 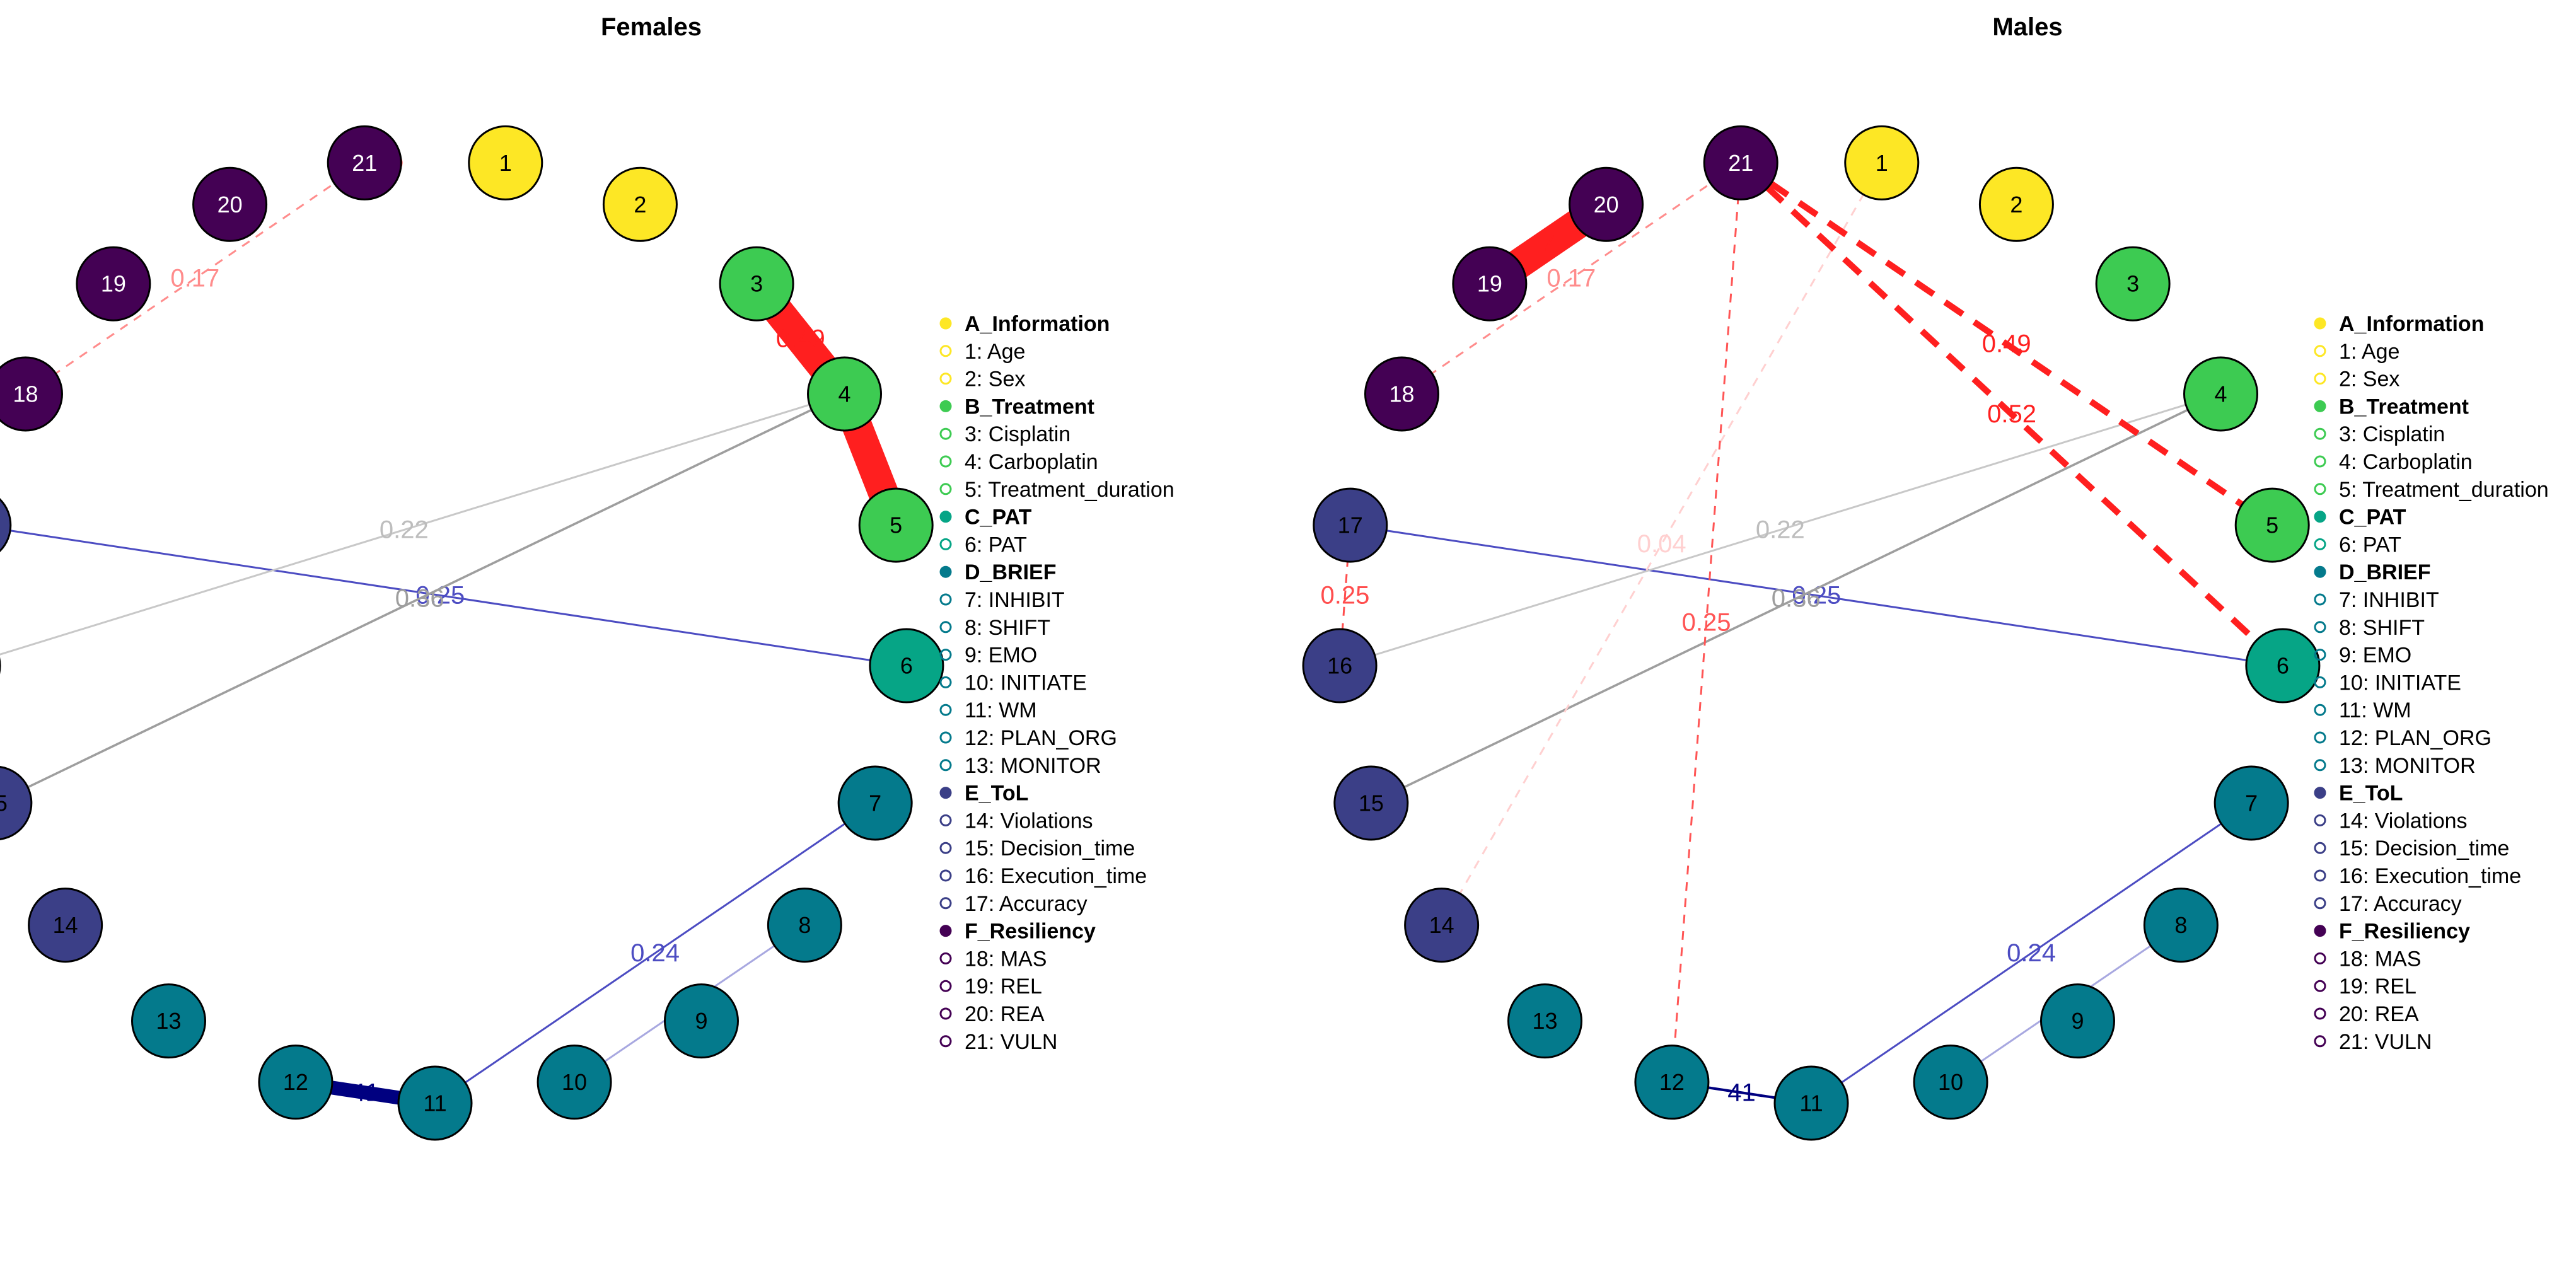 I want to click on legend-group-label: F_Resiliency, so click(x=2404, y=932).